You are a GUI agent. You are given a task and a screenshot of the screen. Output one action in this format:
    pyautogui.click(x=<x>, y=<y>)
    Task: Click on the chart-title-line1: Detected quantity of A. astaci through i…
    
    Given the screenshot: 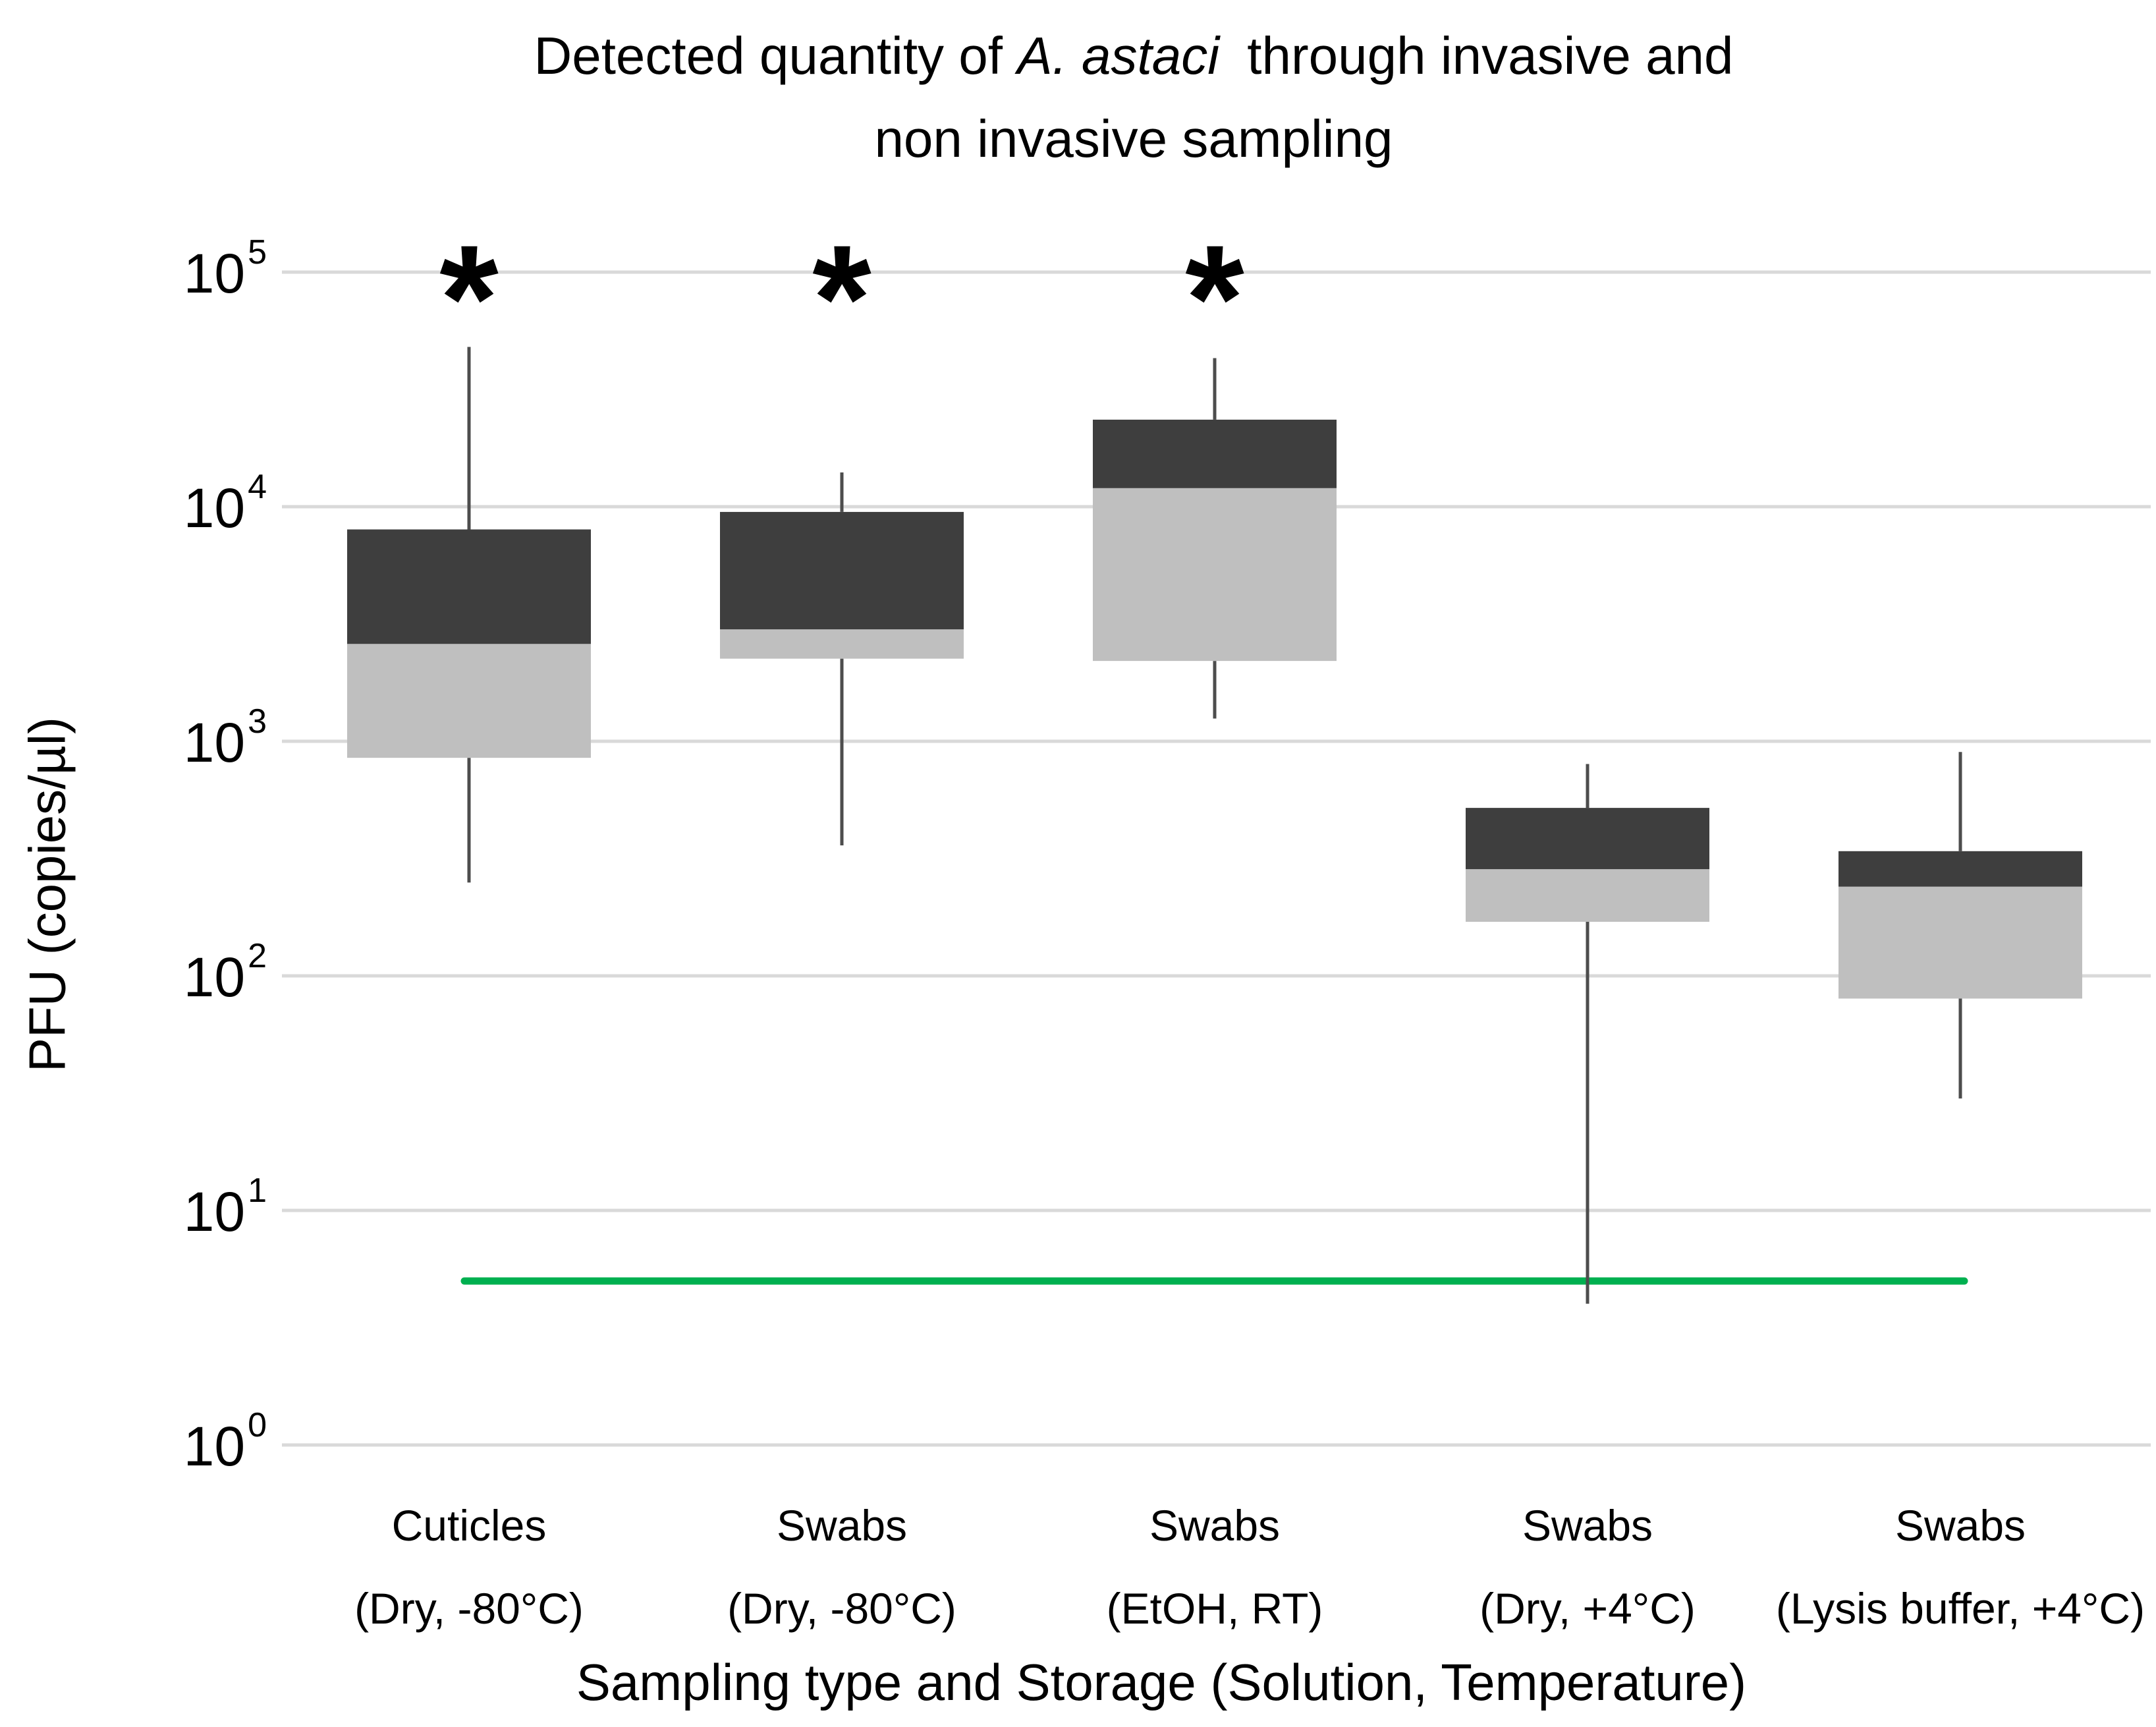 What is the action you would take?
    pyautogui.click(x=1134, y=55)
    